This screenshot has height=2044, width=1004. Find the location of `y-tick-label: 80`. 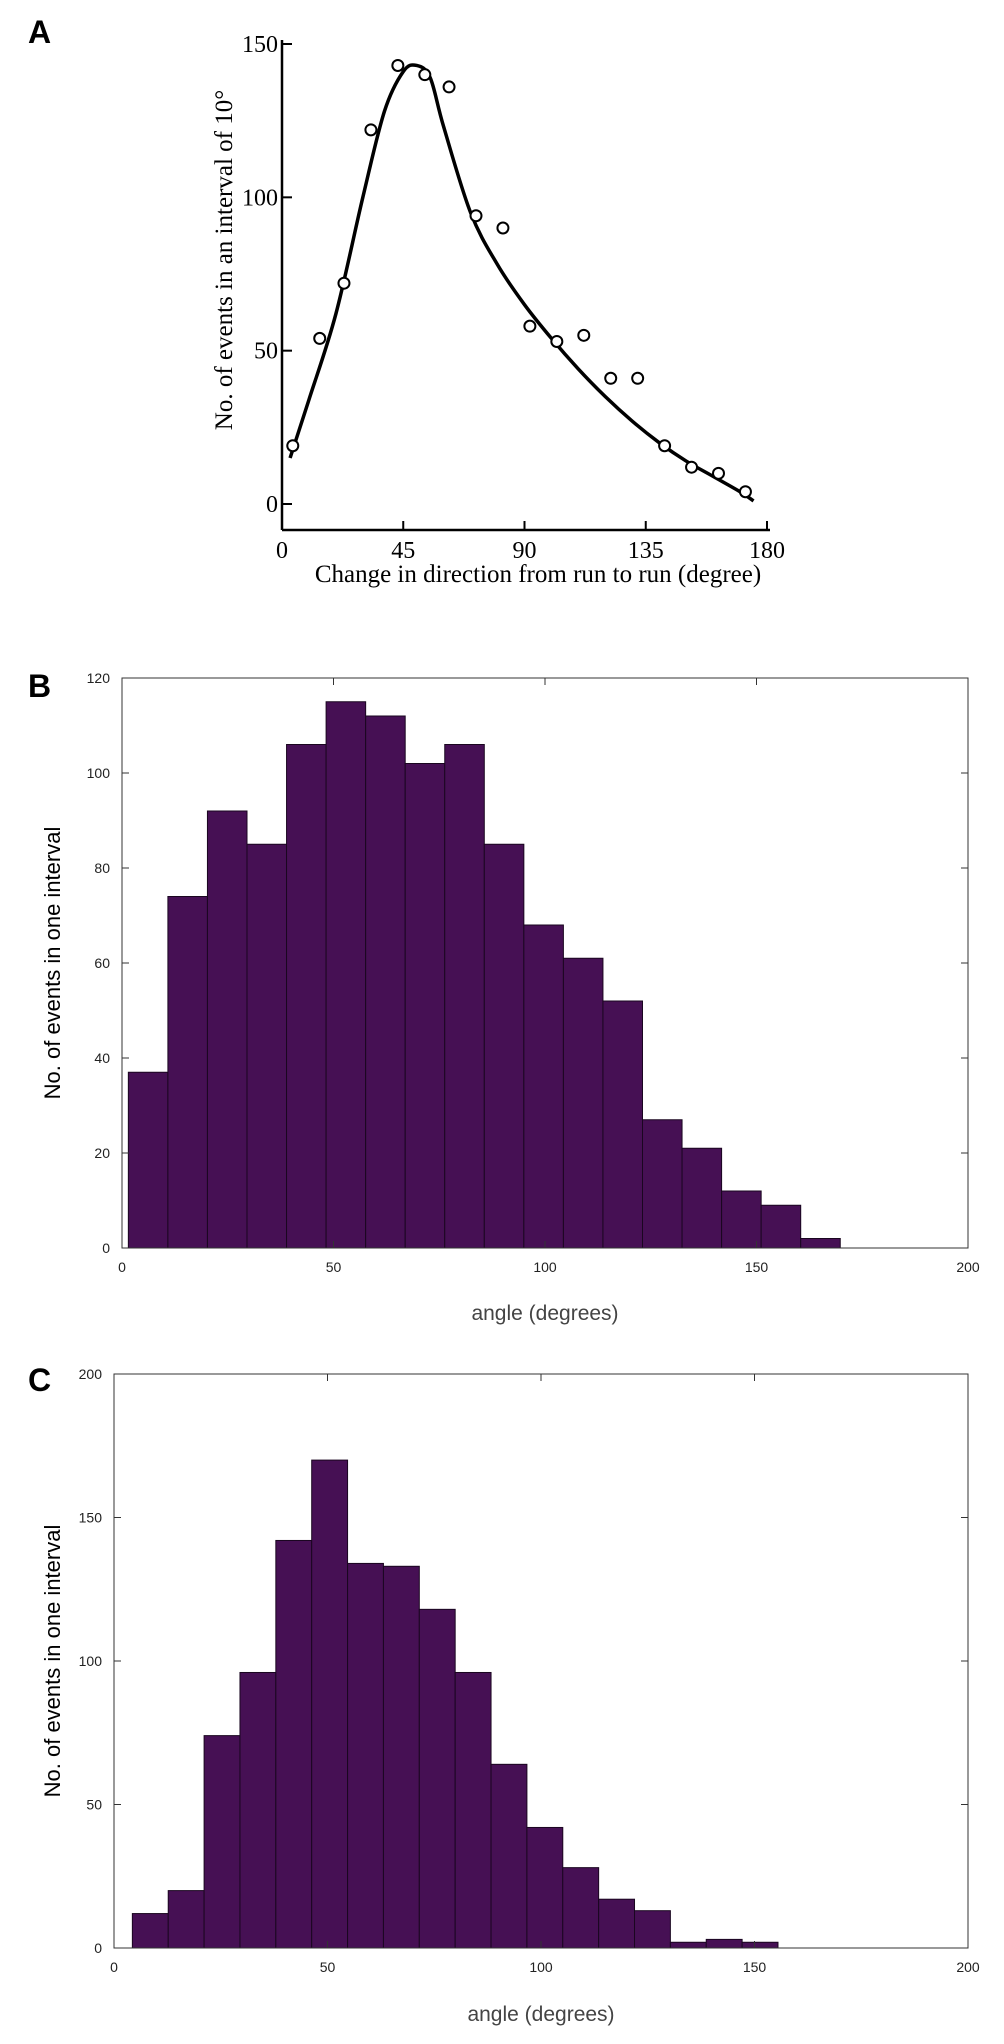

y-tick-label: 80 is located at coordinates (102, 868).